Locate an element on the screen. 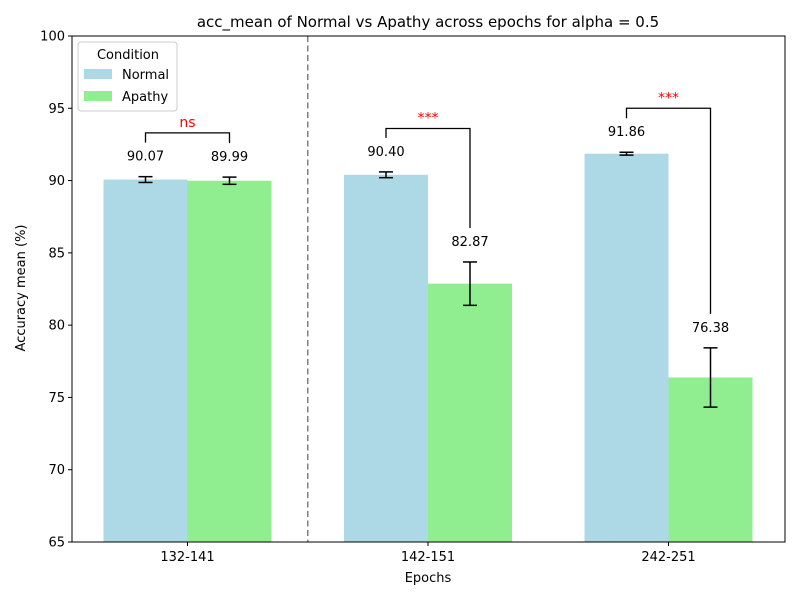 Image resolution: width=800 pixels, height=600 pixels. legend-swatch-apathy is located at coordinates (98, 96).